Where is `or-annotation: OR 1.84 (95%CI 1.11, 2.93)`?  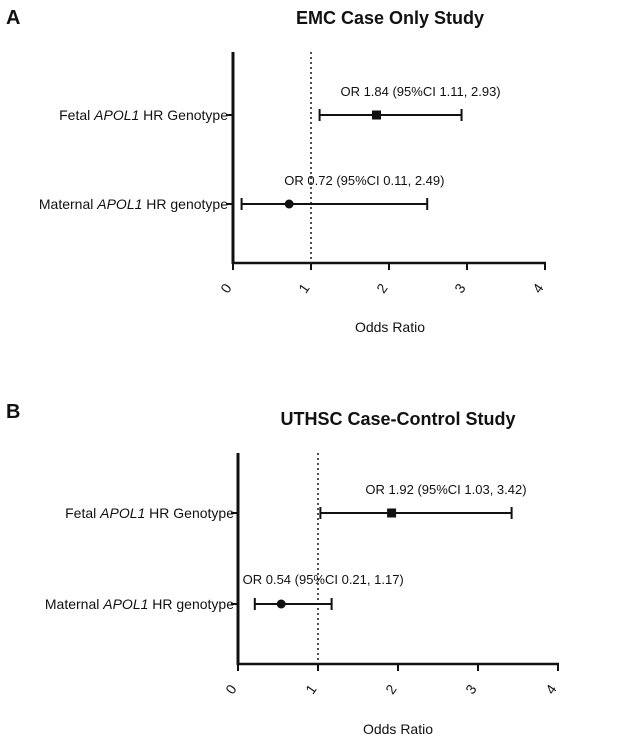
or-annotation: OR 1.84 (95%CI 1.11, 2.93) is located at coordinates (420, 91).